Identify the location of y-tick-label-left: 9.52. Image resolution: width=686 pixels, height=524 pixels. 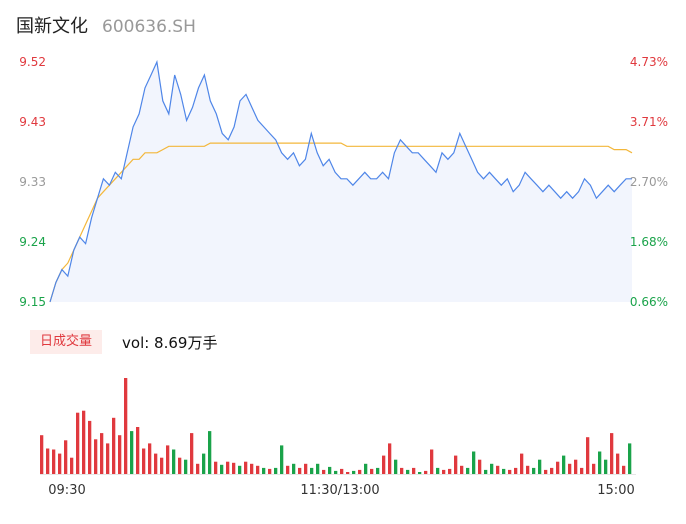
(32, 62).